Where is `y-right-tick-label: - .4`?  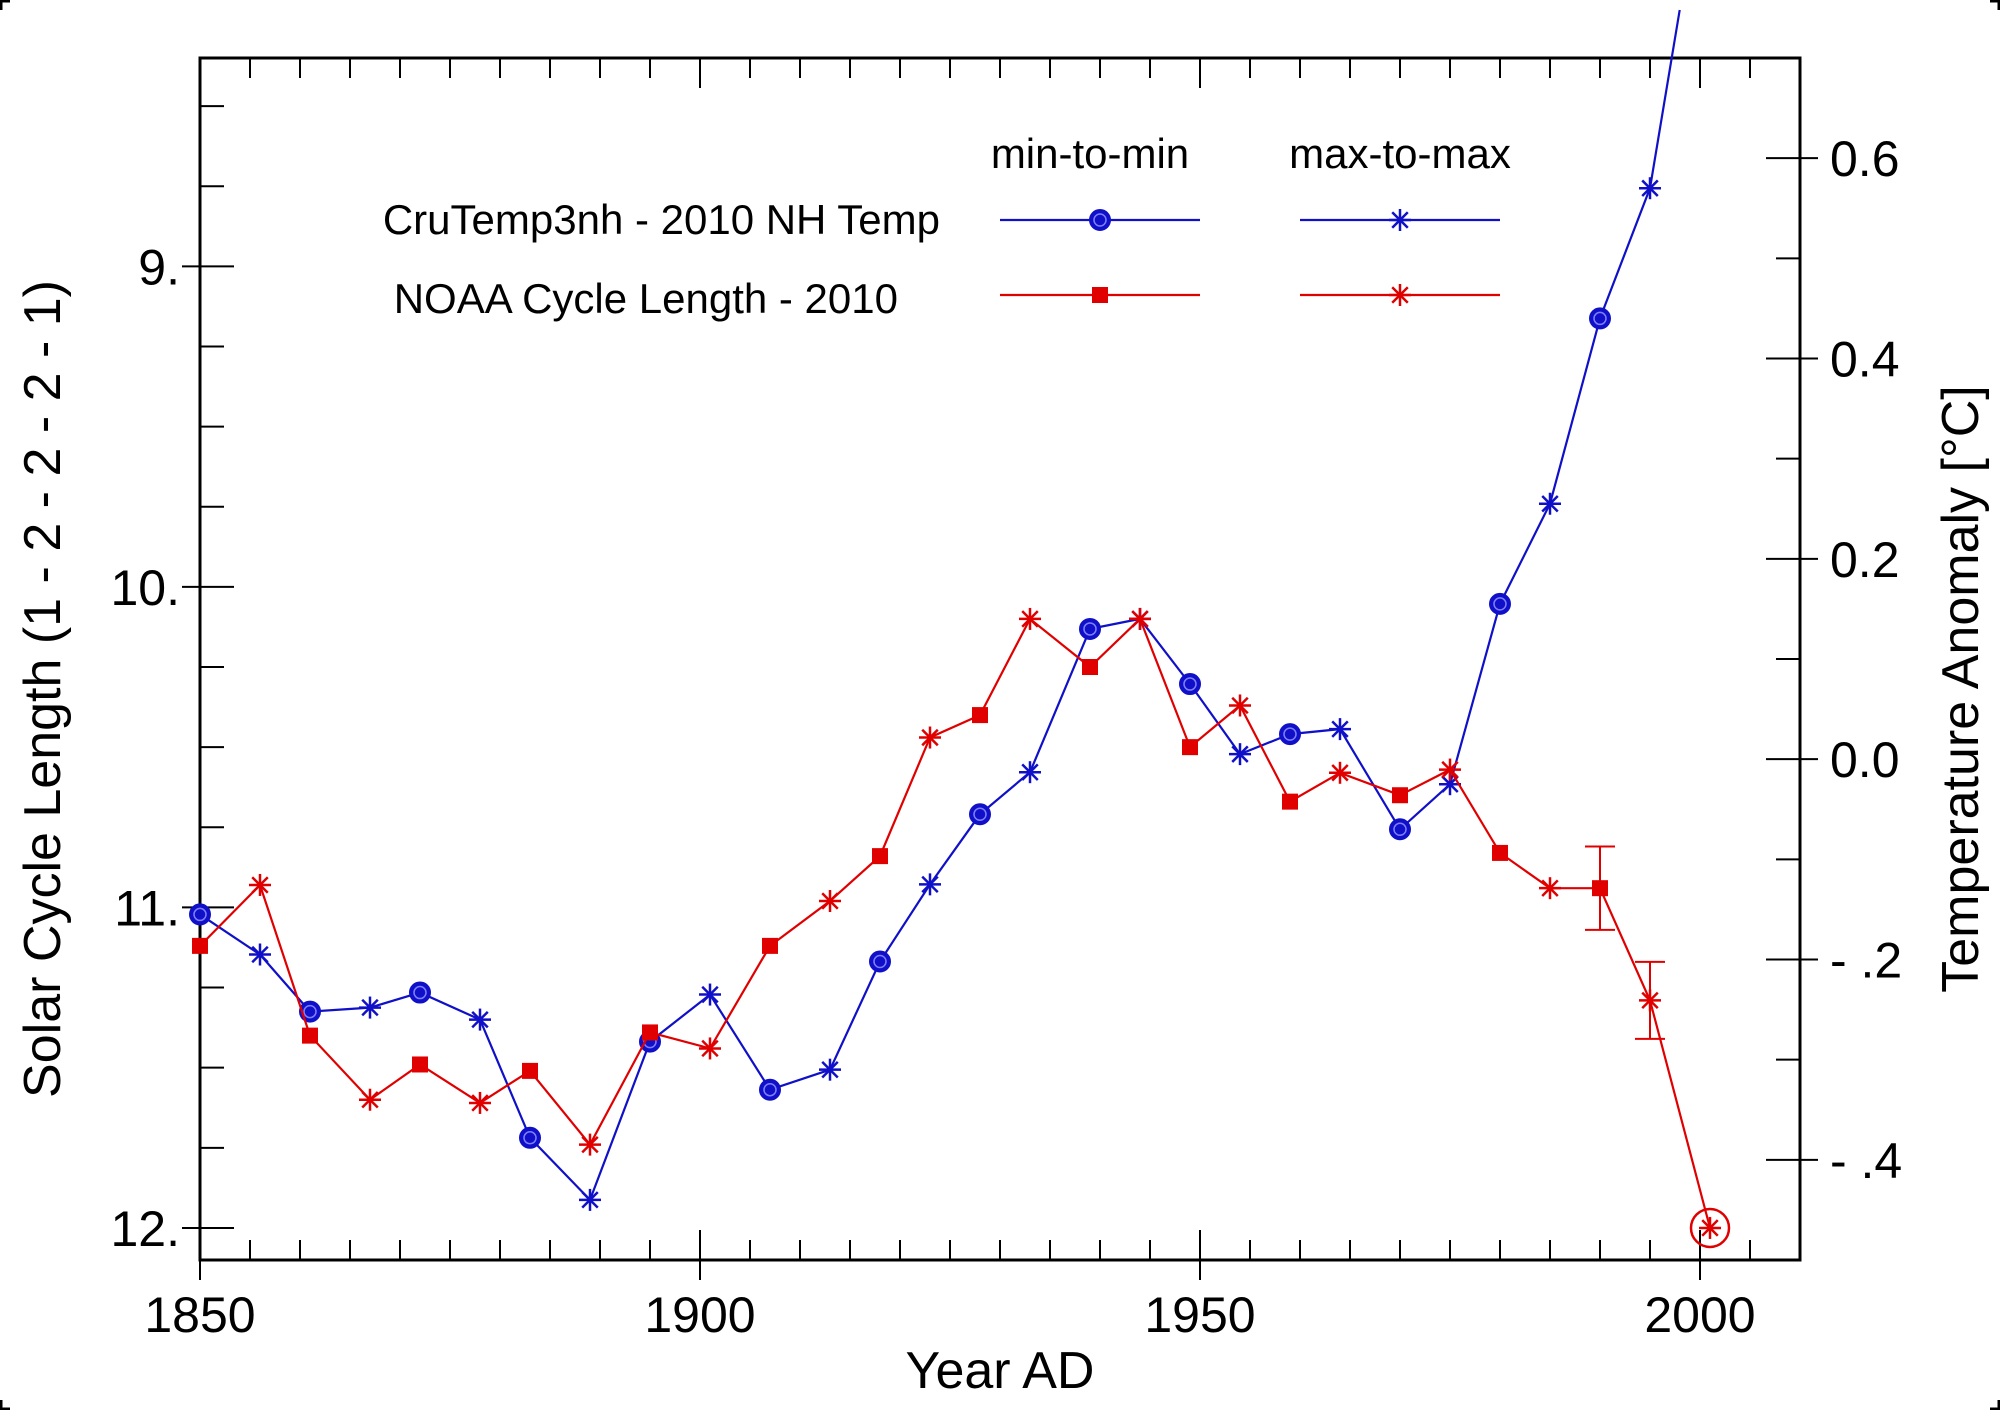 y-right-tick-label: - .4 is located at coordinates (1866, 1161).